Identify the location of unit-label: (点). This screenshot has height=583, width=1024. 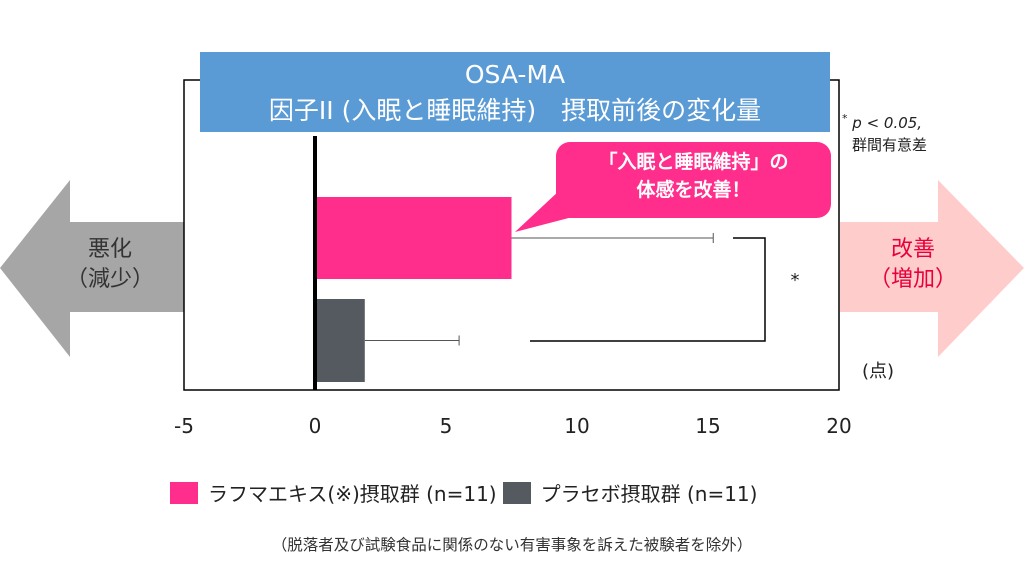
(878, 371).